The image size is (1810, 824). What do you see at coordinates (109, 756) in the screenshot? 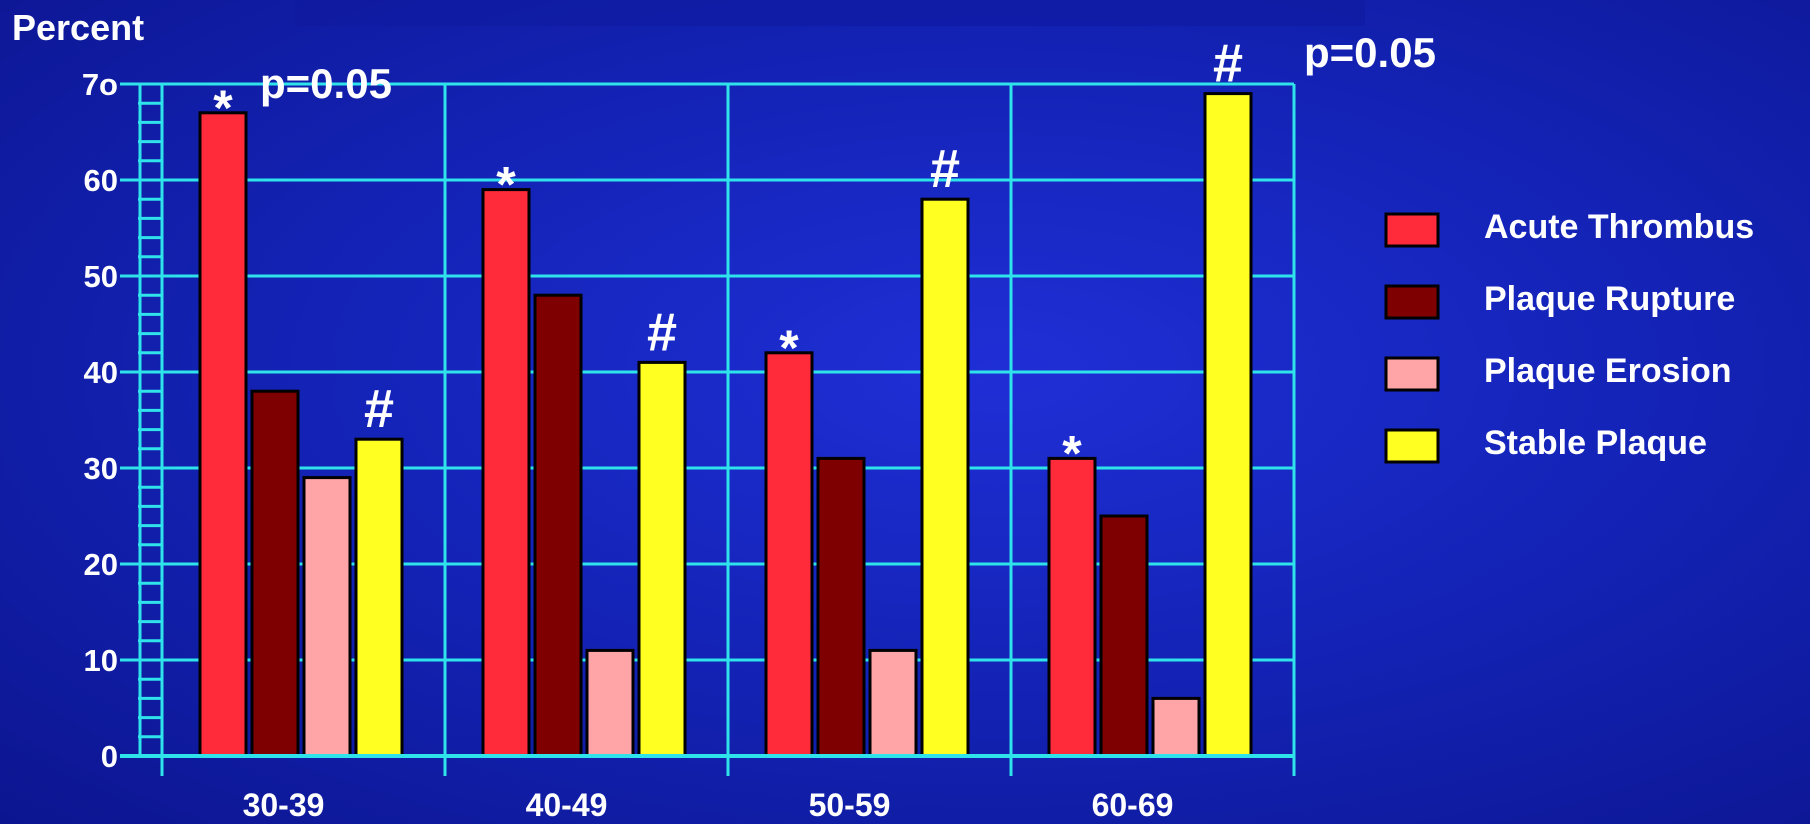
I see `y-tick-label: 0` at bounding box center [109, 756].